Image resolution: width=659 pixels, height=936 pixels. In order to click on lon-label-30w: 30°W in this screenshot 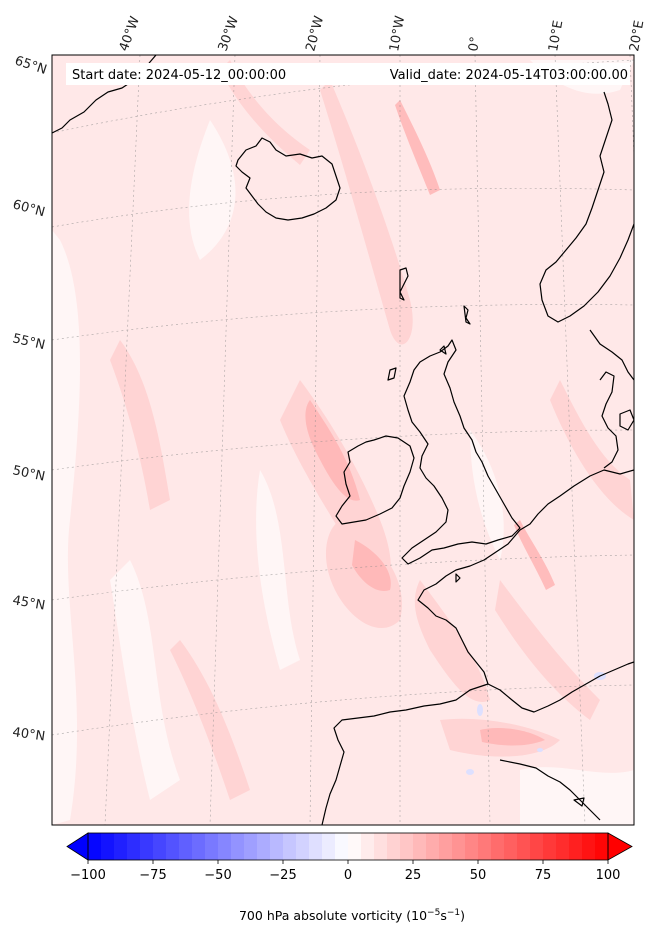, I will do `click(229, 33)`.